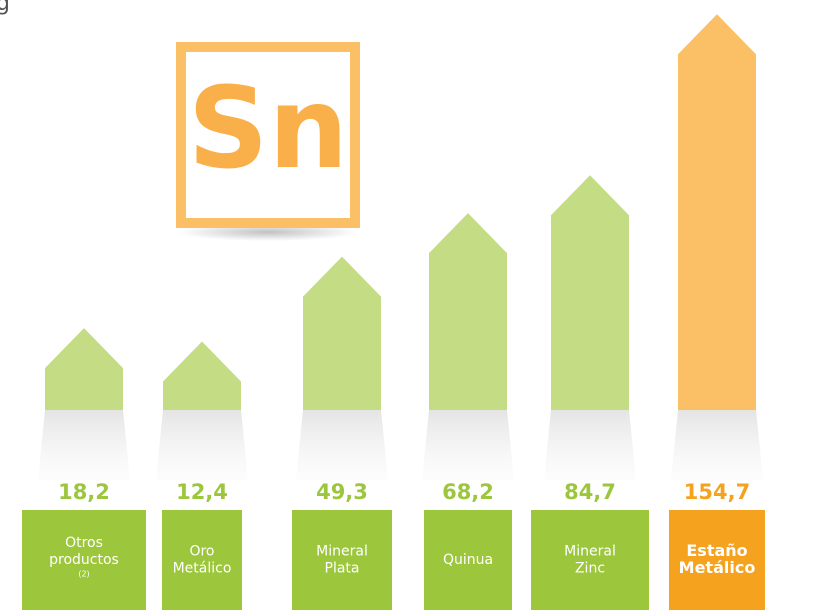  What do you see at coordinates (84, 492) in the screenshot?
I see `value-label: 18,2` at bounding box center [84, 492].